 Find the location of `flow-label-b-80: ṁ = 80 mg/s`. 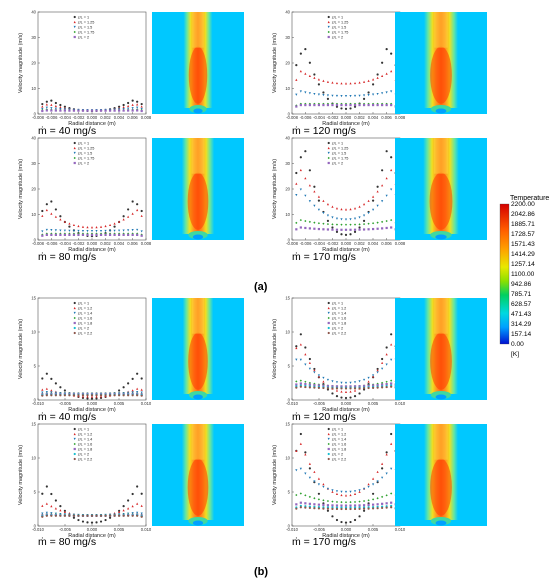

flow-label-b-80: ṁ = 80 mg/s is located at coordinates (67, 542).